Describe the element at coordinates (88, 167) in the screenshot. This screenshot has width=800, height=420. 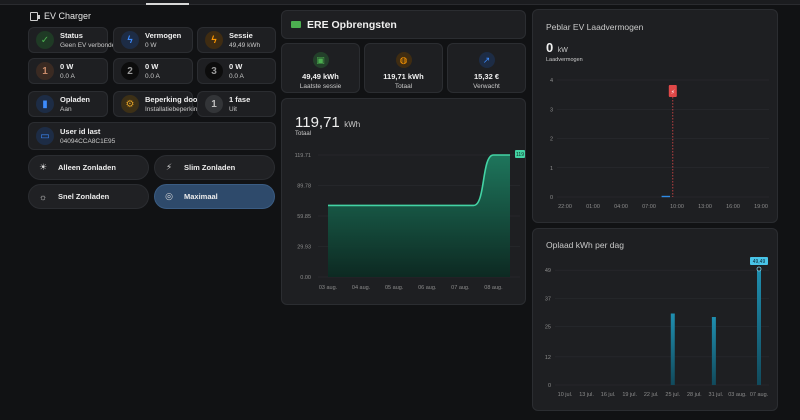
I see `mode-button-alleen-zonladen: ☀ Alleen Zonladen` at that location.